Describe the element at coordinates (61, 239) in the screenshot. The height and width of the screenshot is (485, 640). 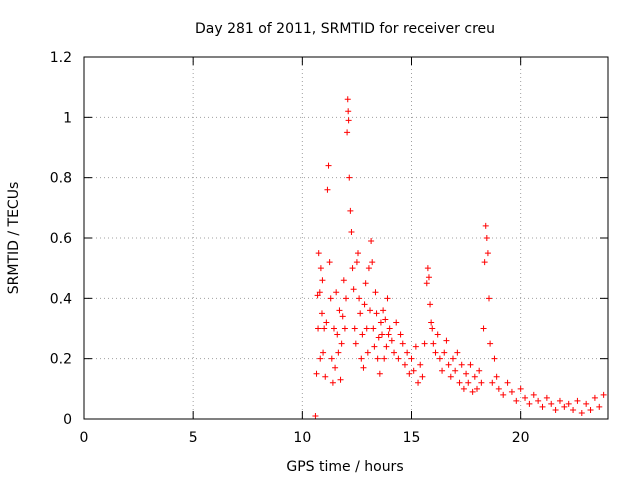
I see `y-tick-label: 0.6` at that location.